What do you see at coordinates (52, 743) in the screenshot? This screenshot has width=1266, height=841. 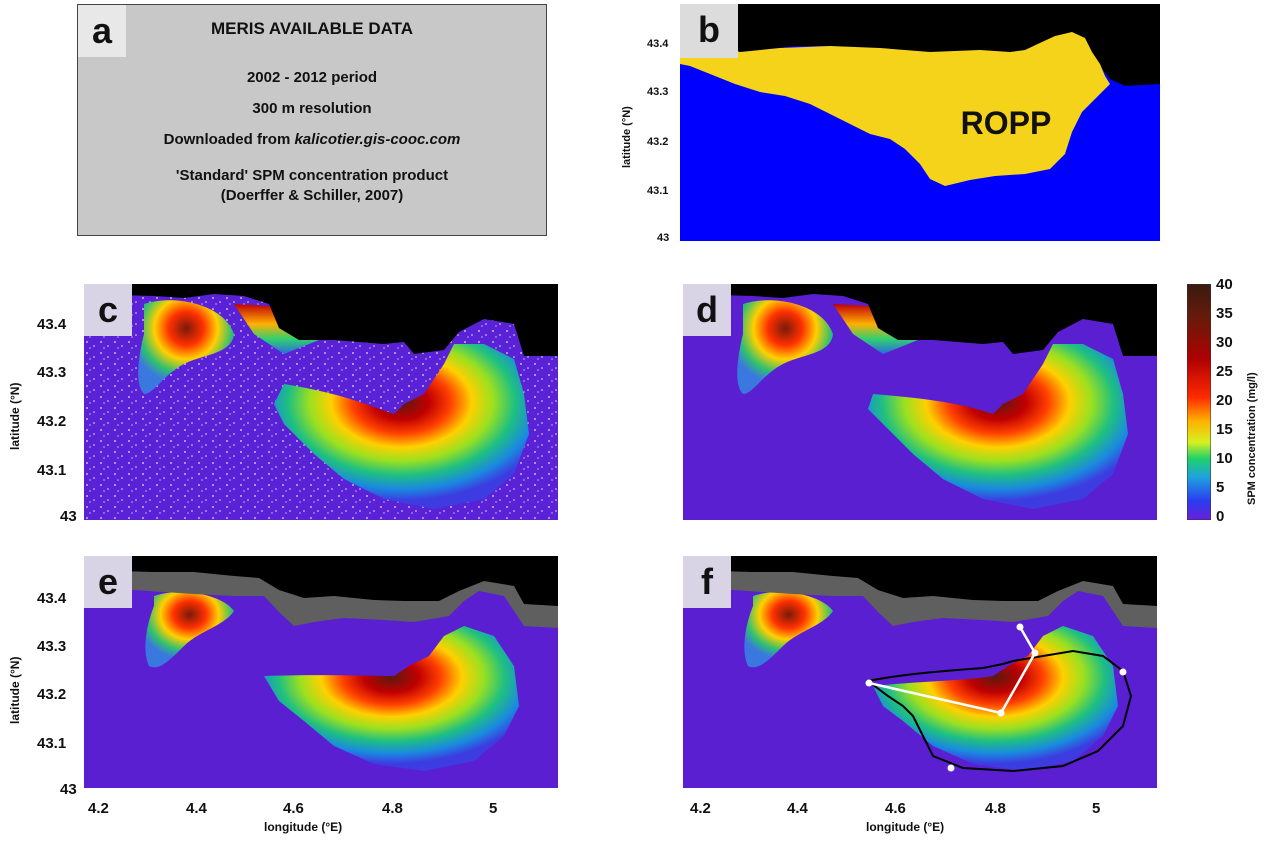 I see `e-ytick-3: 43.1` at bounding box center [52, 743].